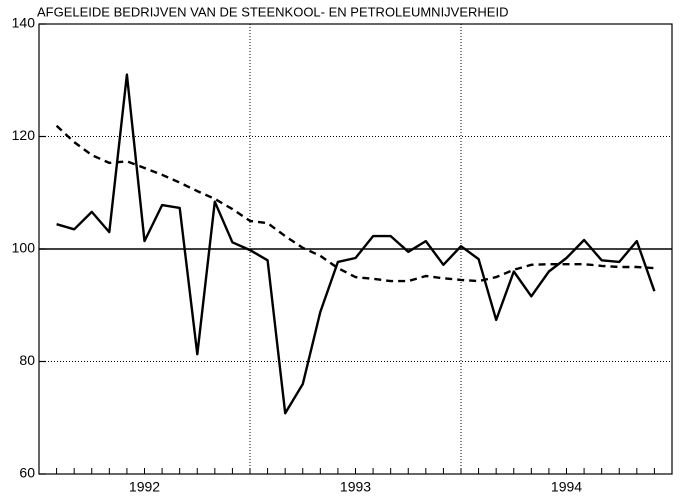 This screenshot has height=498, width=682. I want to click on y-tick-label: 60, so click(27, 473).